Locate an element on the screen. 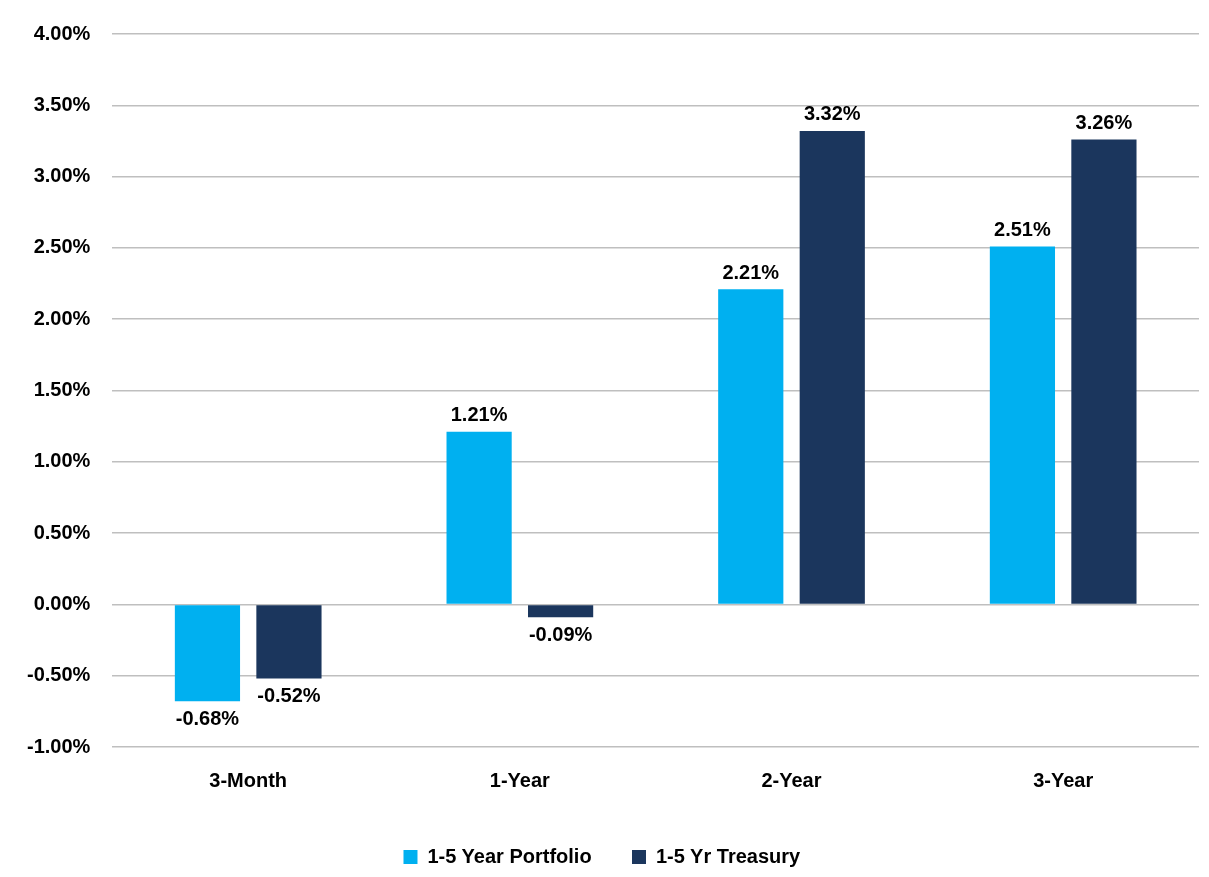 Image resolution: width=1209 pixels, height=877 pixels. y-tick-label: -0.50% is located at coordinates (58, 674).